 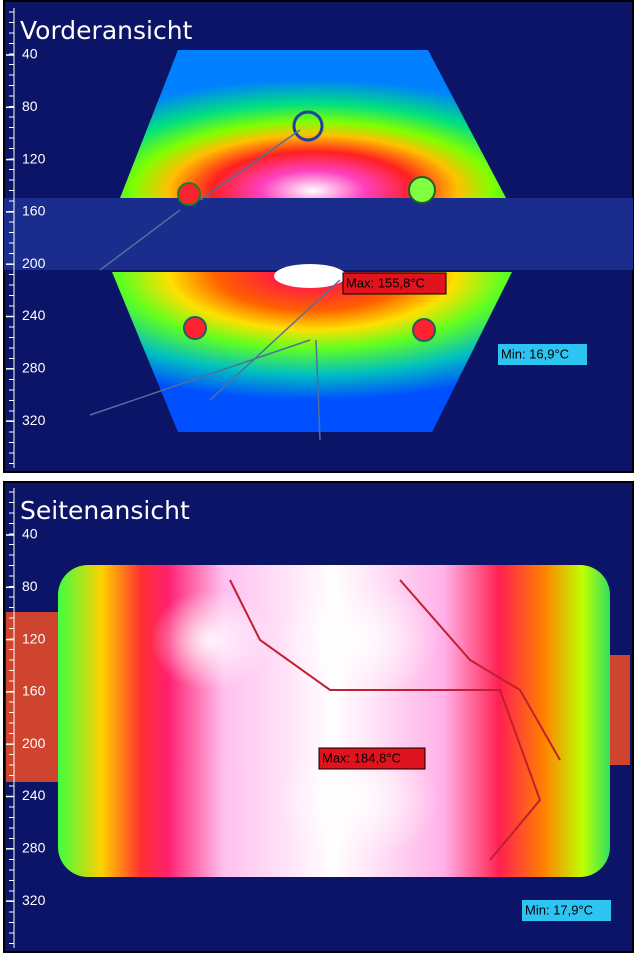 I want to click on wires, so click(x=215, y=285).